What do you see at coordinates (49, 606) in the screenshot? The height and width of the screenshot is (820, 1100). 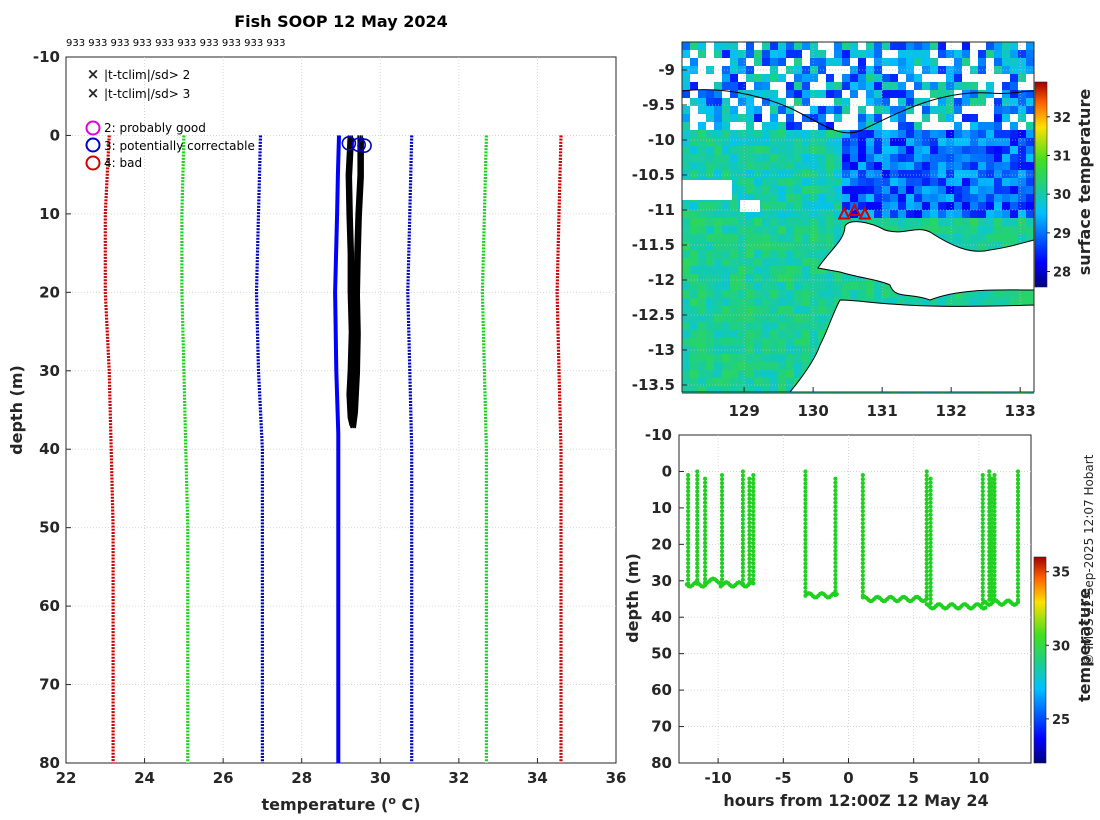 I see `profile-y-tick-label-7: 60` at bounding box center [49, 606].